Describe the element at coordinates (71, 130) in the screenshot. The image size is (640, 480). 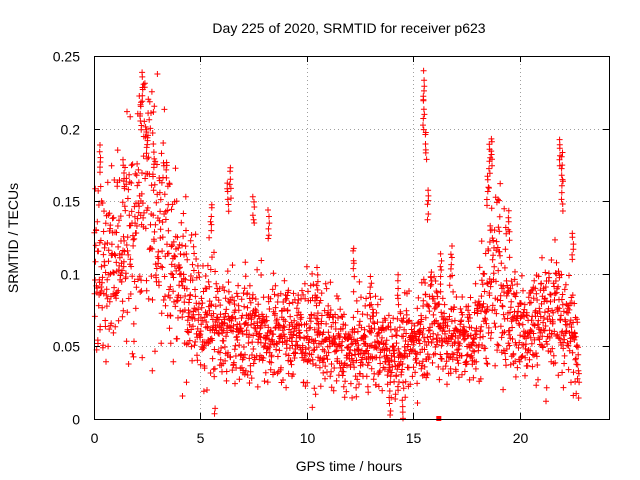
I see `y-tick-label: 0.2` at that location.